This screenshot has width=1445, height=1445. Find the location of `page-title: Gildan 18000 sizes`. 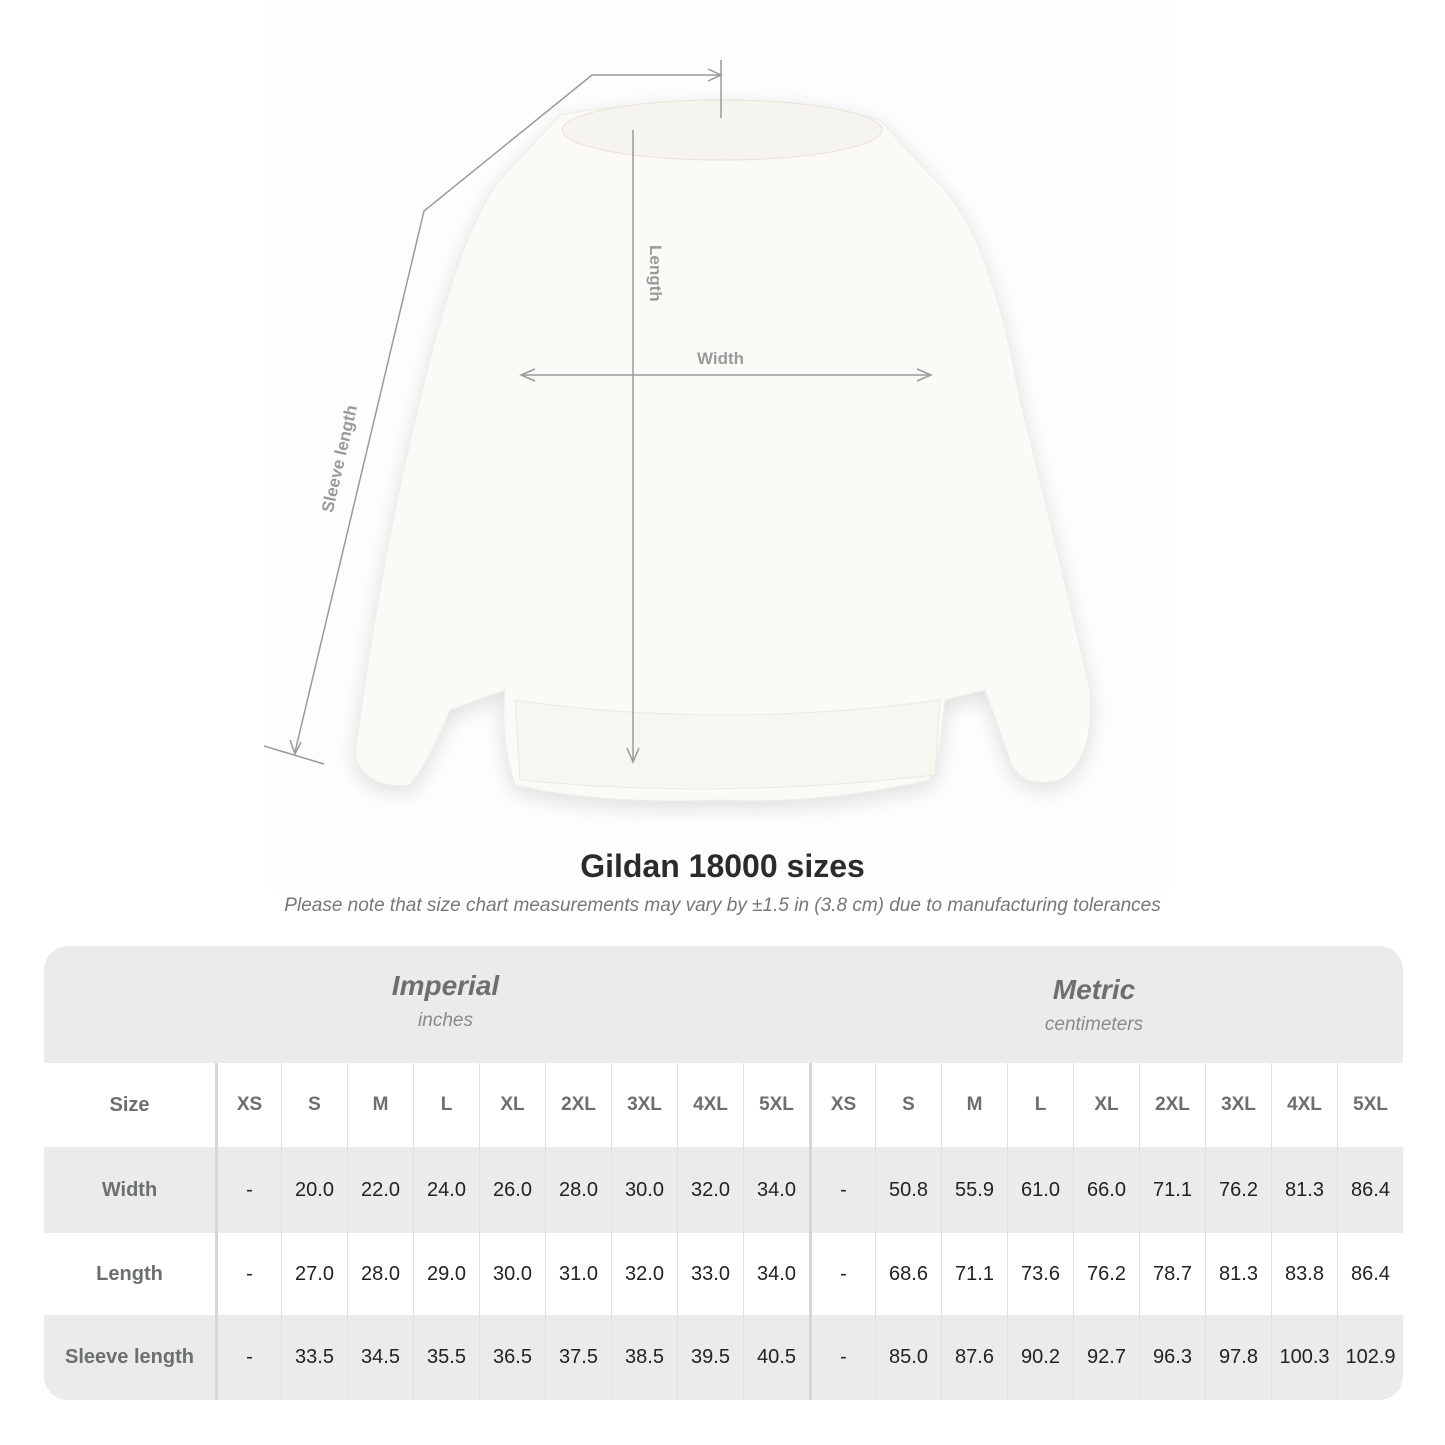

page-title: Gildan 18000 sizes is located at coordinates (722, 866).